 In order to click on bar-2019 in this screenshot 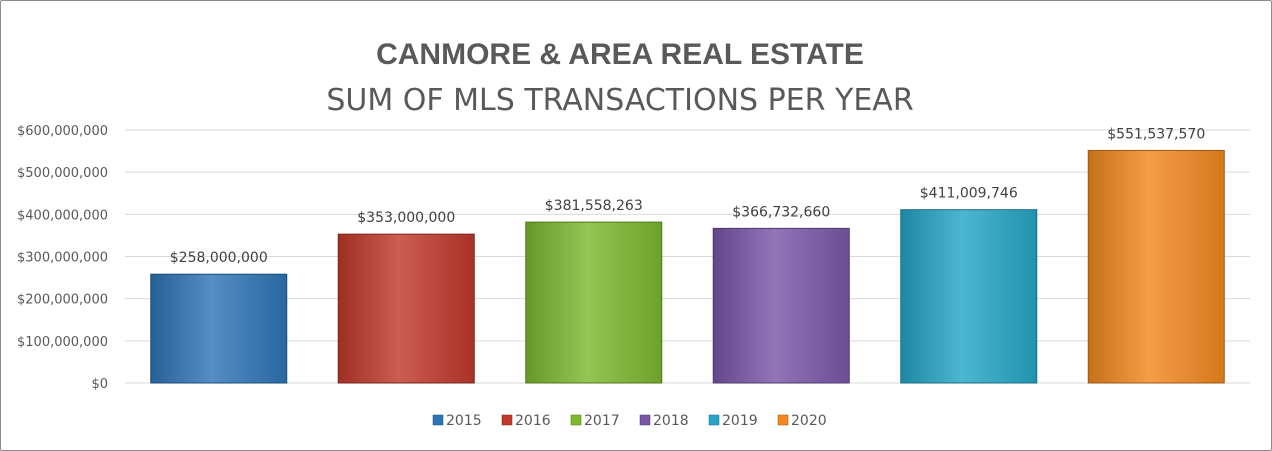, I will do `click(969, 296)`.